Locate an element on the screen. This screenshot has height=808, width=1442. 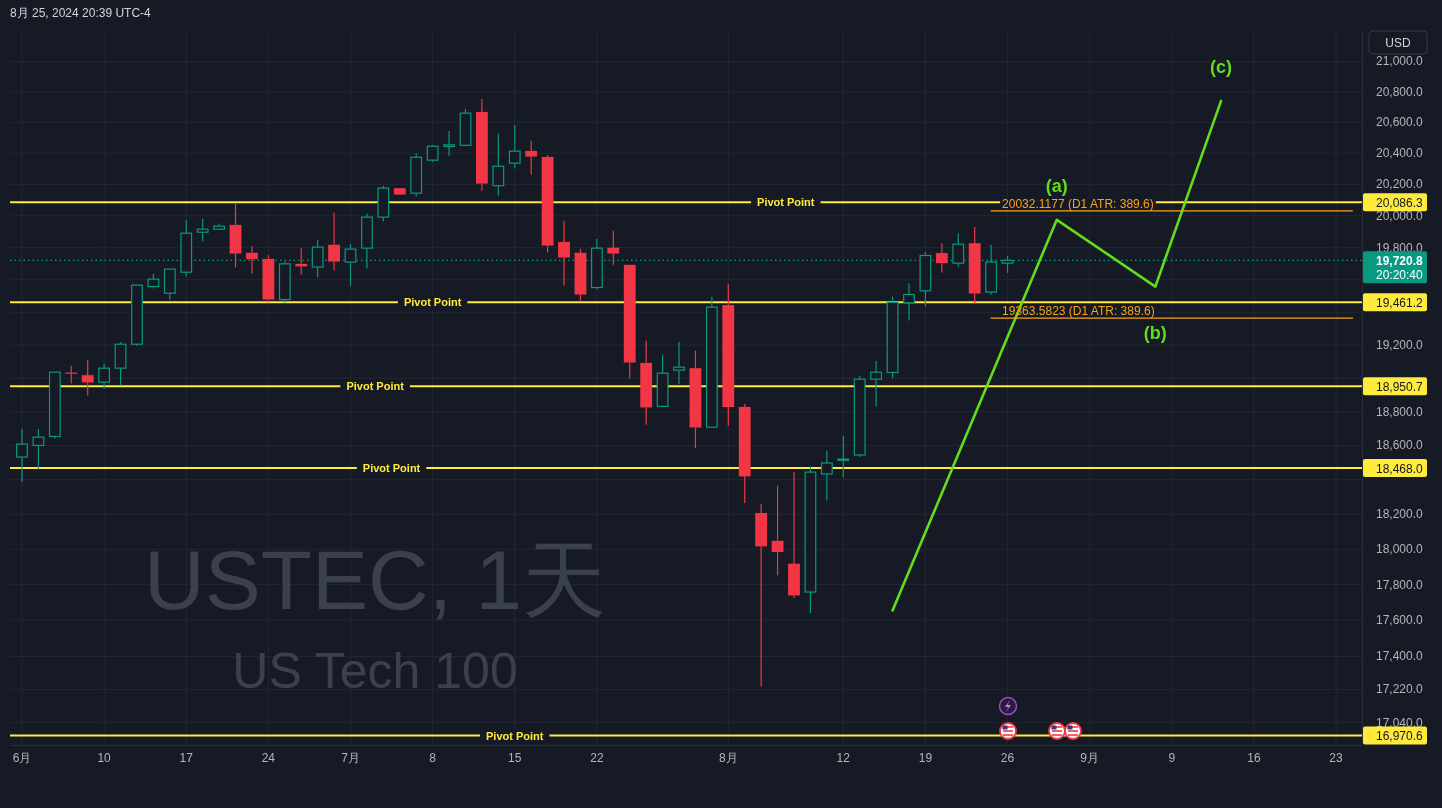
y-tick-label: 18,800.0 is located at coordinates (1400, 411).